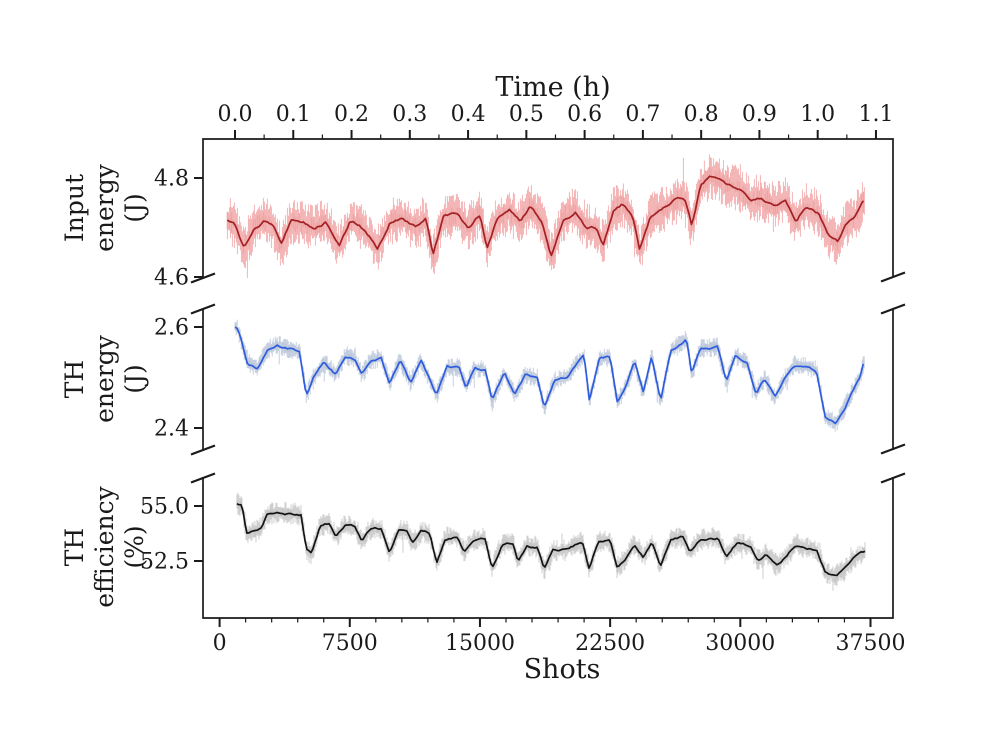 The height and width of the screenshot is (750, 1000). I want to click on th-energy-smoothed-line, so click(549, 375).